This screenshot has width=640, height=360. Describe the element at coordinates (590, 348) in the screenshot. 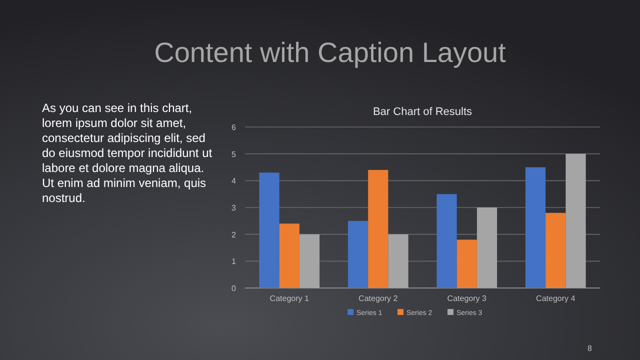

I see `text: 8` at that location.